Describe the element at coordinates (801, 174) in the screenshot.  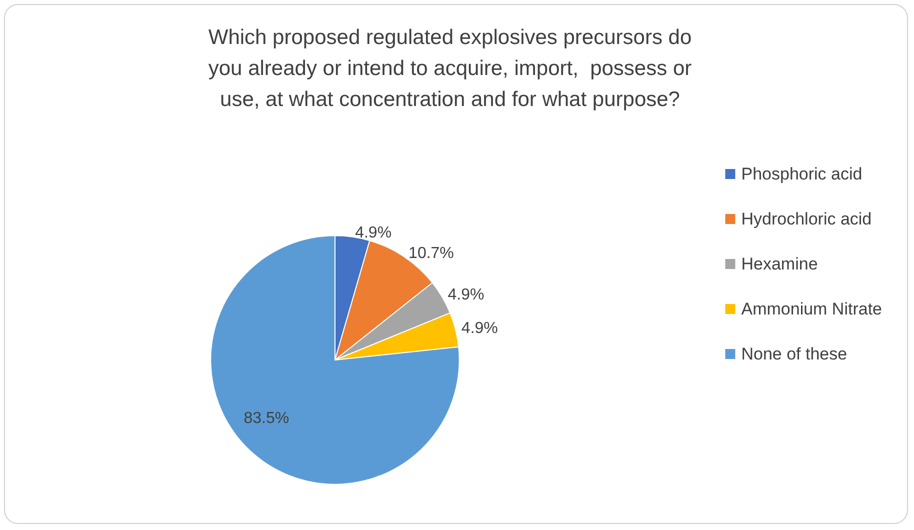
I see `legend-label: Phosphoric acid` at that location.